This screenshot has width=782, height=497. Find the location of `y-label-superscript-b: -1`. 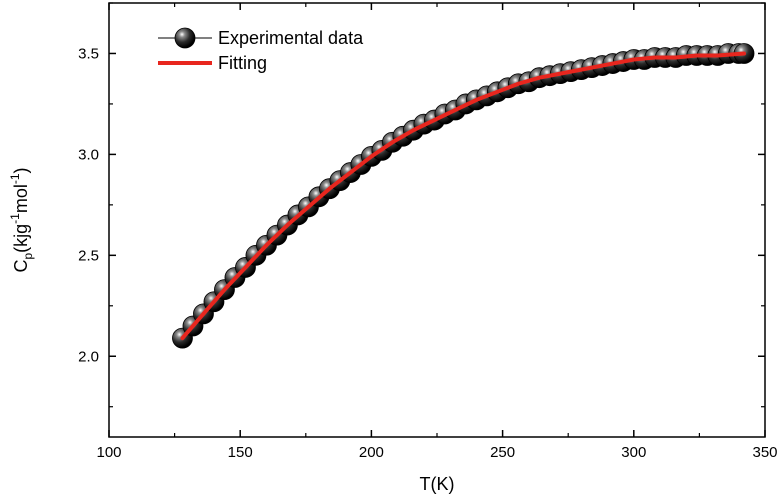

y-label-superscript-b: -1 is located at coordinates (15, 178).